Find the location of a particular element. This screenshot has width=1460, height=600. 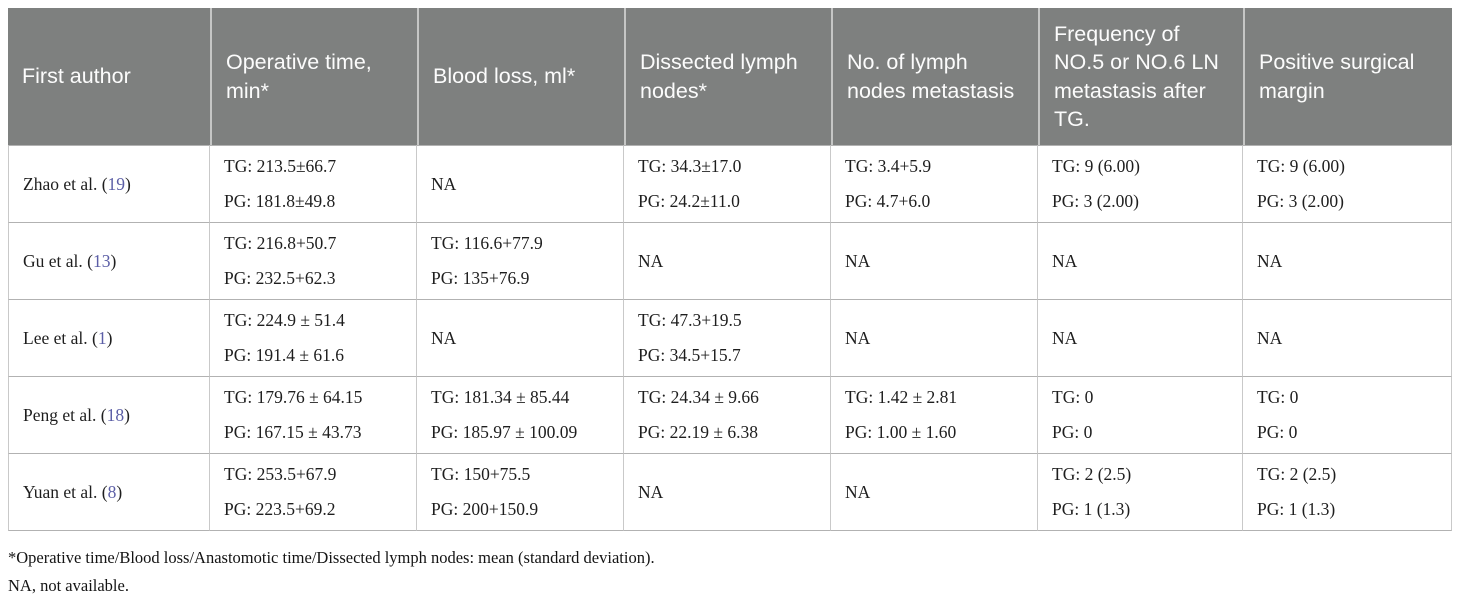

column-header-lymph-node-metastasis: No. of lymph nodes metastasis is located at coordinates (934, 76).